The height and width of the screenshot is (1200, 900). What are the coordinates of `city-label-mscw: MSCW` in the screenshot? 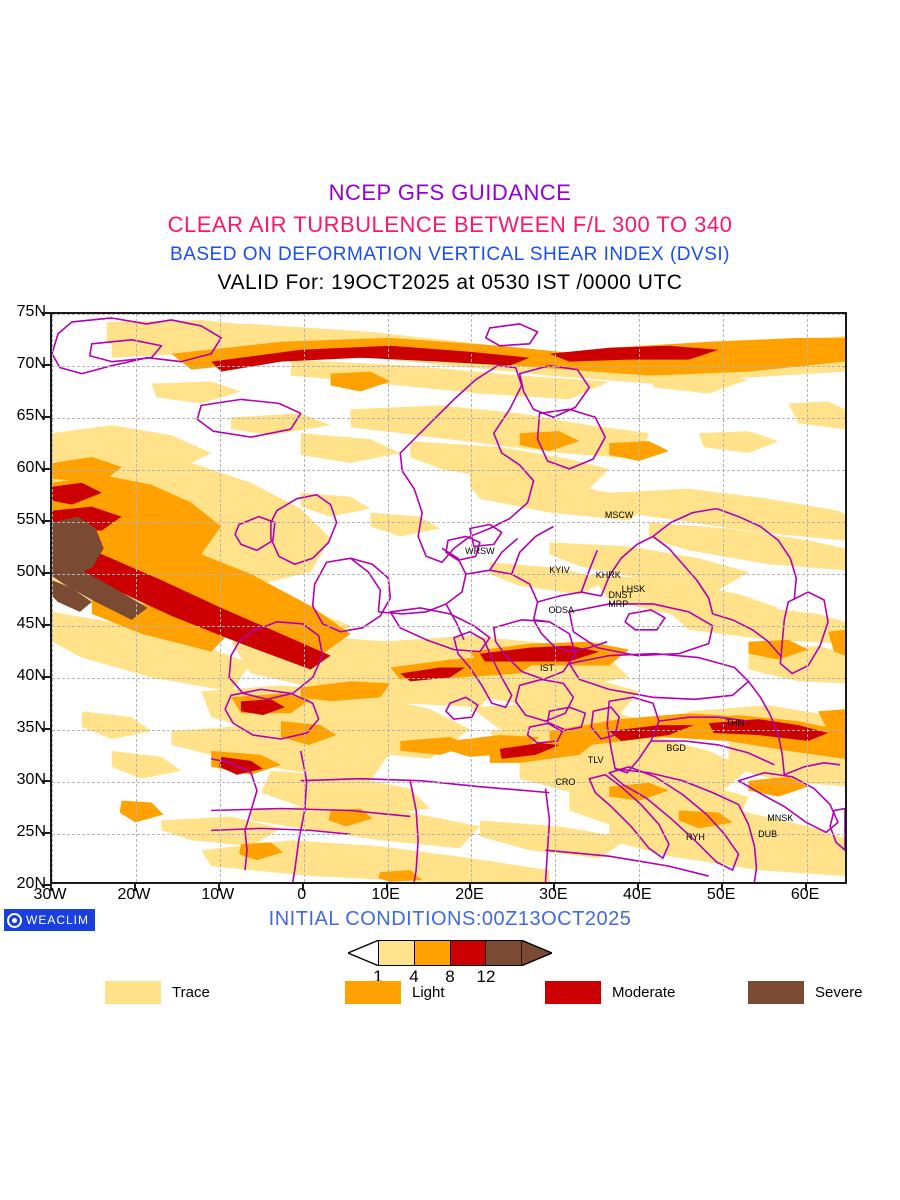 It's located at (619, 514).